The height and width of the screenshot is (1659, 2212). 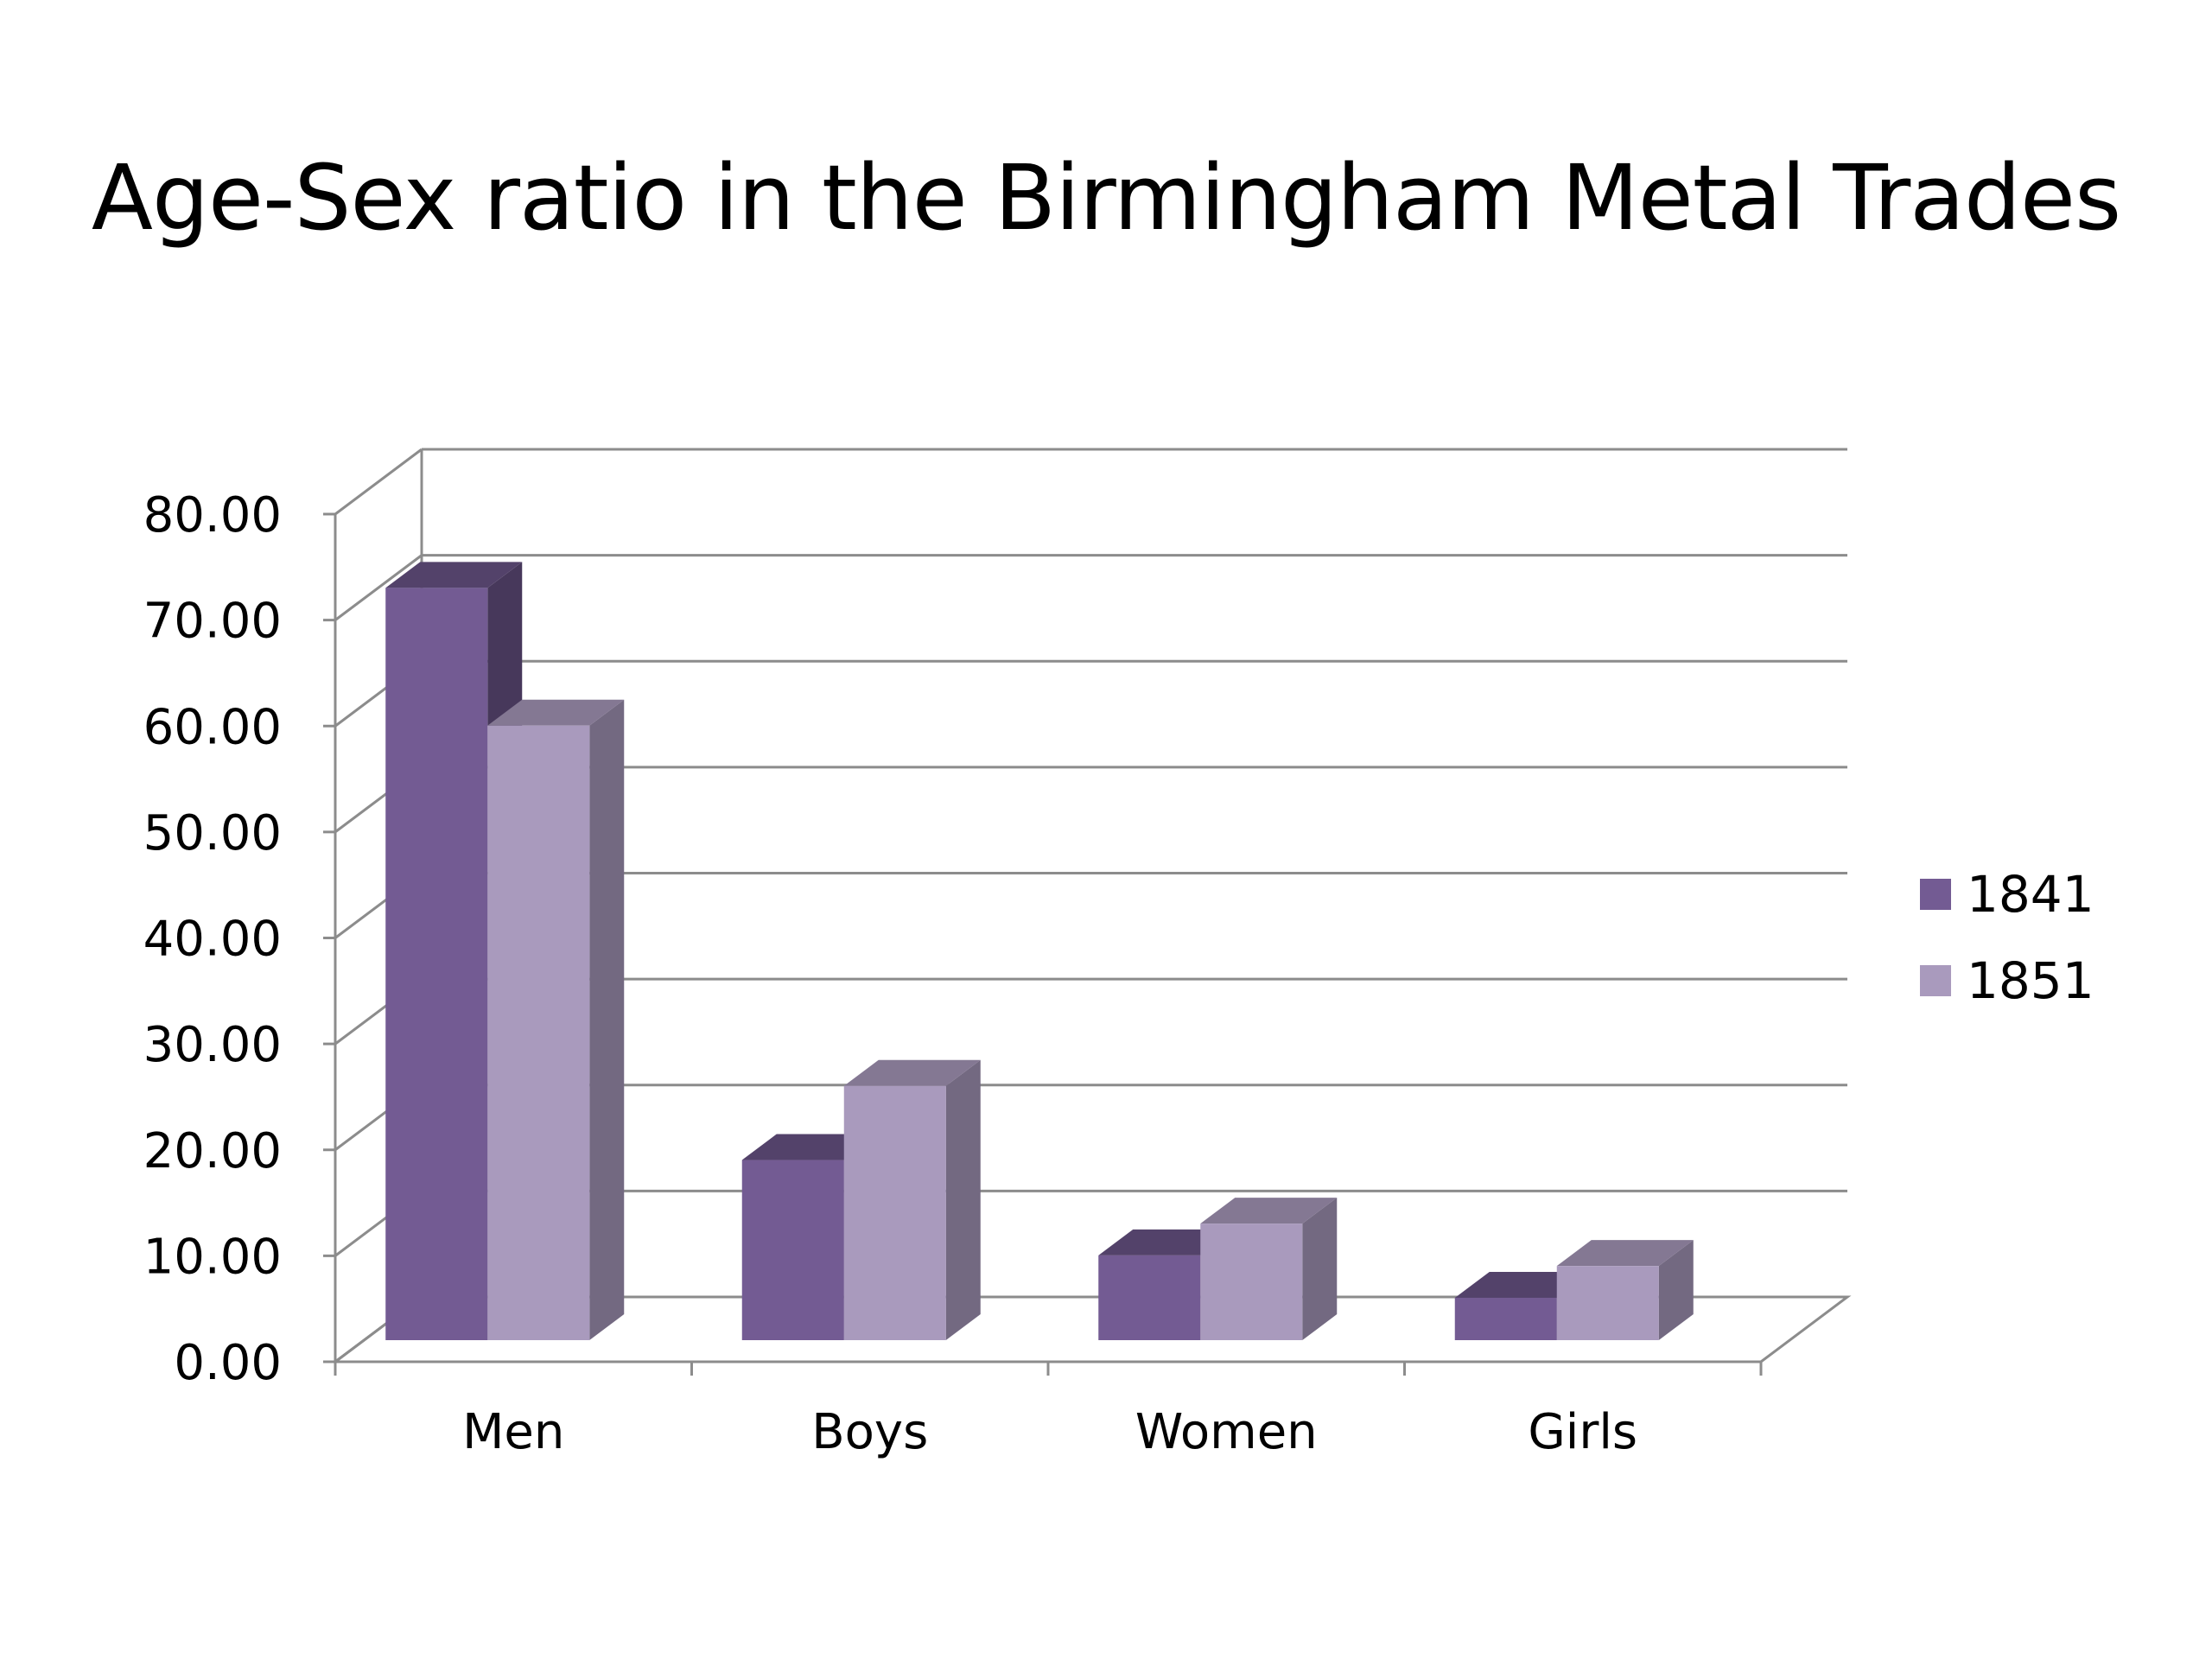 What do you see at coordinates (212, 622) in the screenshot?
I see `y-tick-label: 70.00` at bounding box center [212, 622].